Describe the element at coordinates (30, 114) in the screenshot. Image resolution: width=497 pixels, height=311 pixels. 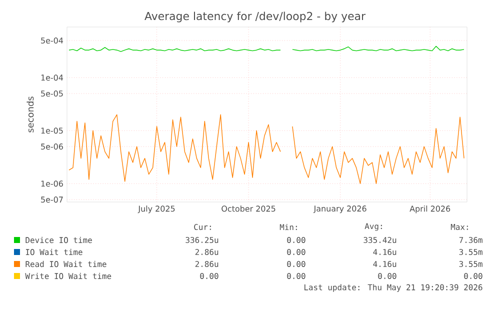
I see `y-axis-title: seconds` at that location.